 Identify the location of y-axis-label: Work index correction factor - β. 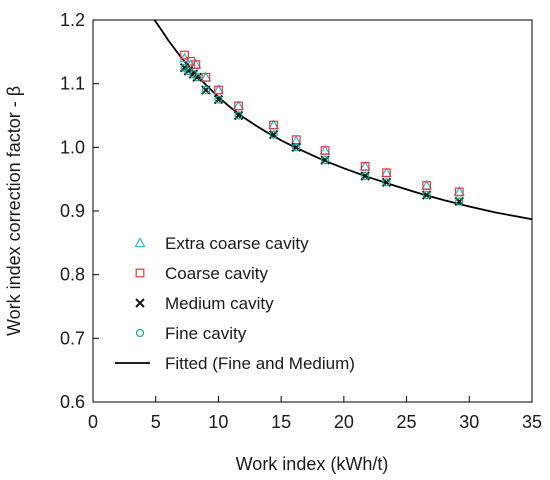
(14, 211).